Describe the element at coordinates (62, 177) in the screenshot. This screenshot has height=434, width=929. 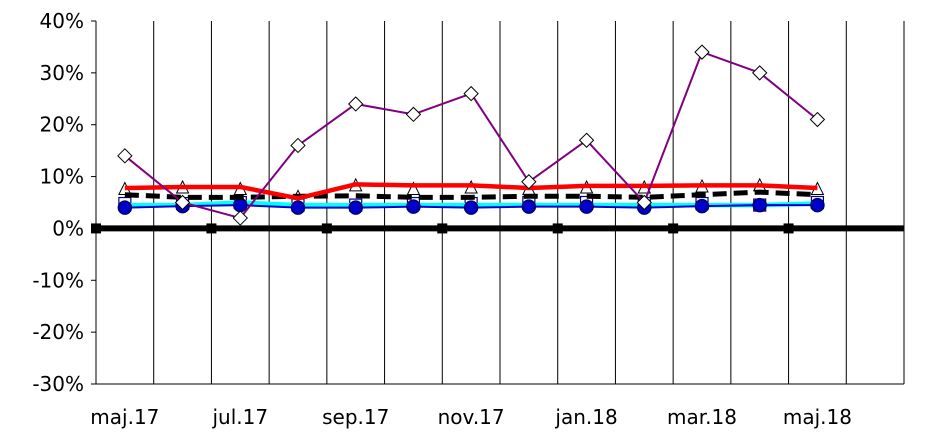
I see `y-tick-label: 10%` at that location.